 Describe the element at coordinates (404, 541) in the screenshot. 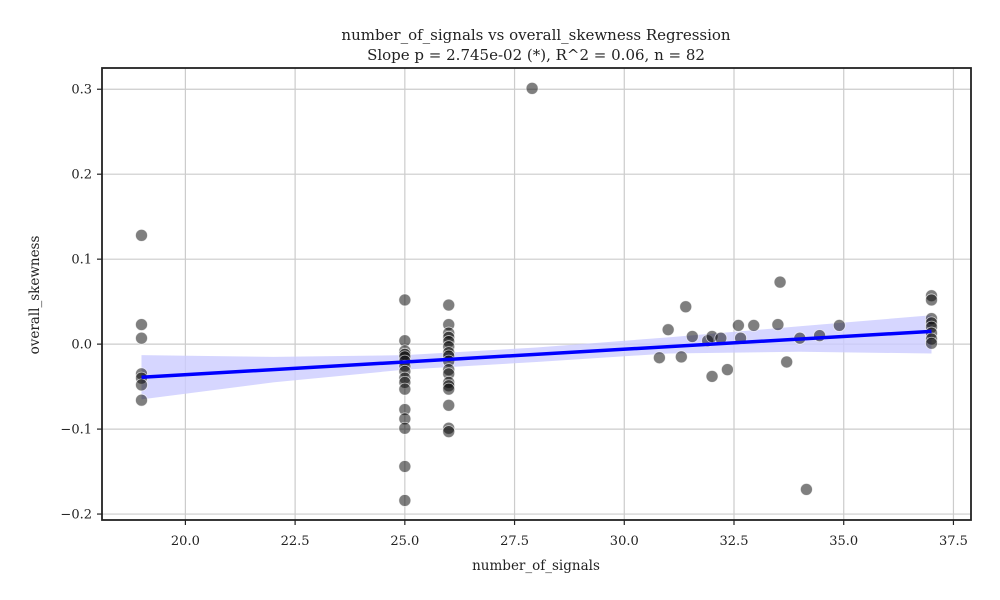

I see `x-tick-label: 25.0` at that location.